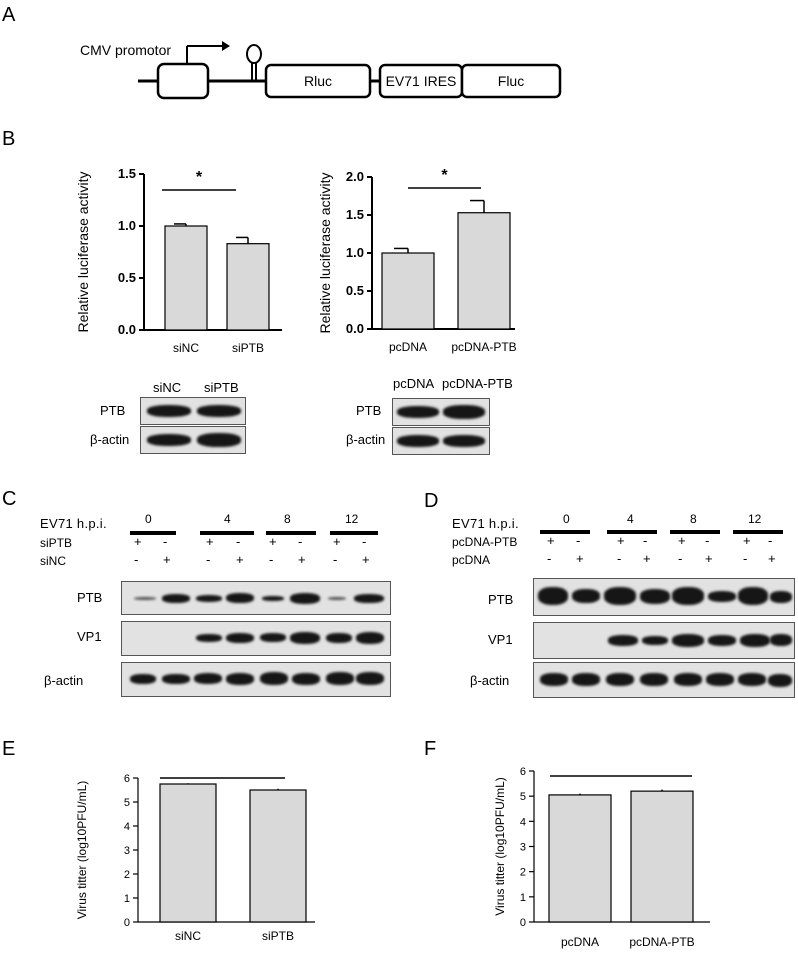  I want to click on c-blot-vp1, so click(256, 638).